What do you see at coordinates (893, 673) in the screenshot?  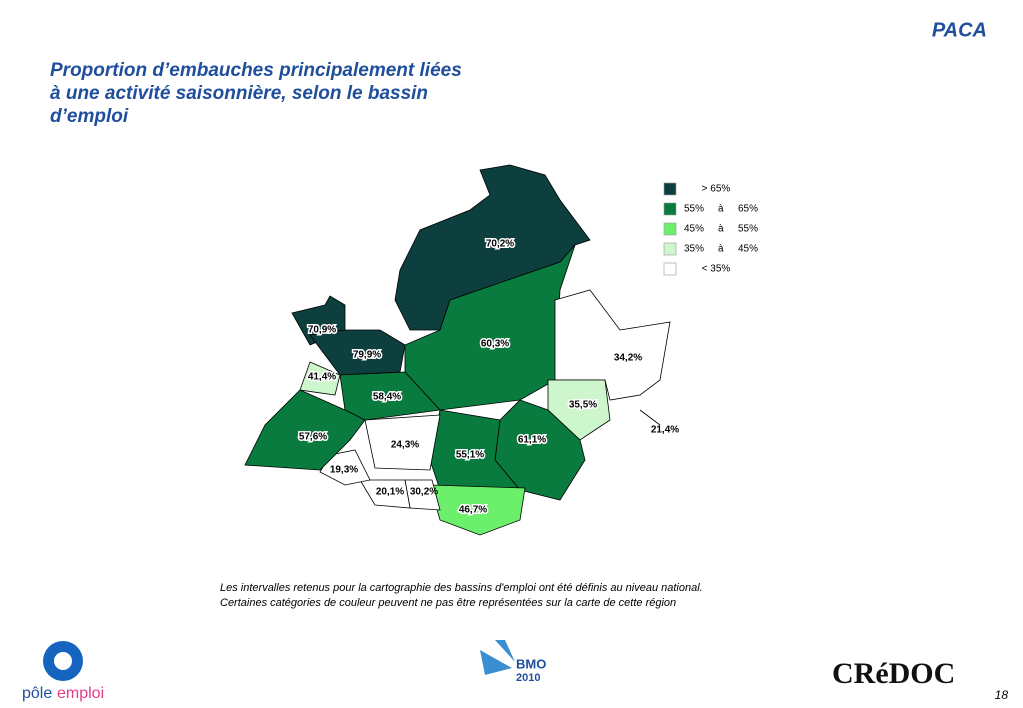 I see `logo-text: CRéDOC` at bounding box center [893, 673].